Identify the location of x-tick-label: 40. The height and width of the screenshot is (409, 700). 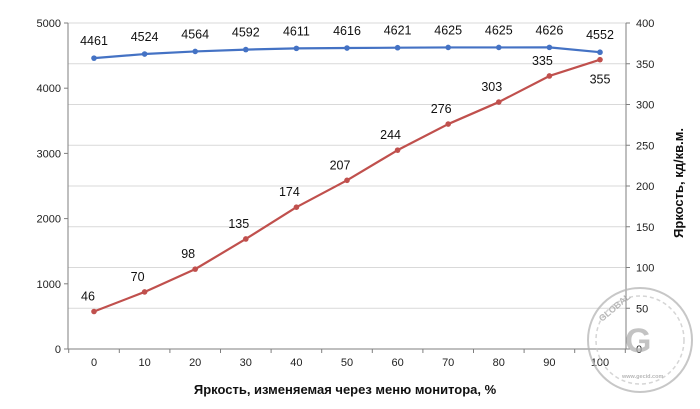
(296, 363).